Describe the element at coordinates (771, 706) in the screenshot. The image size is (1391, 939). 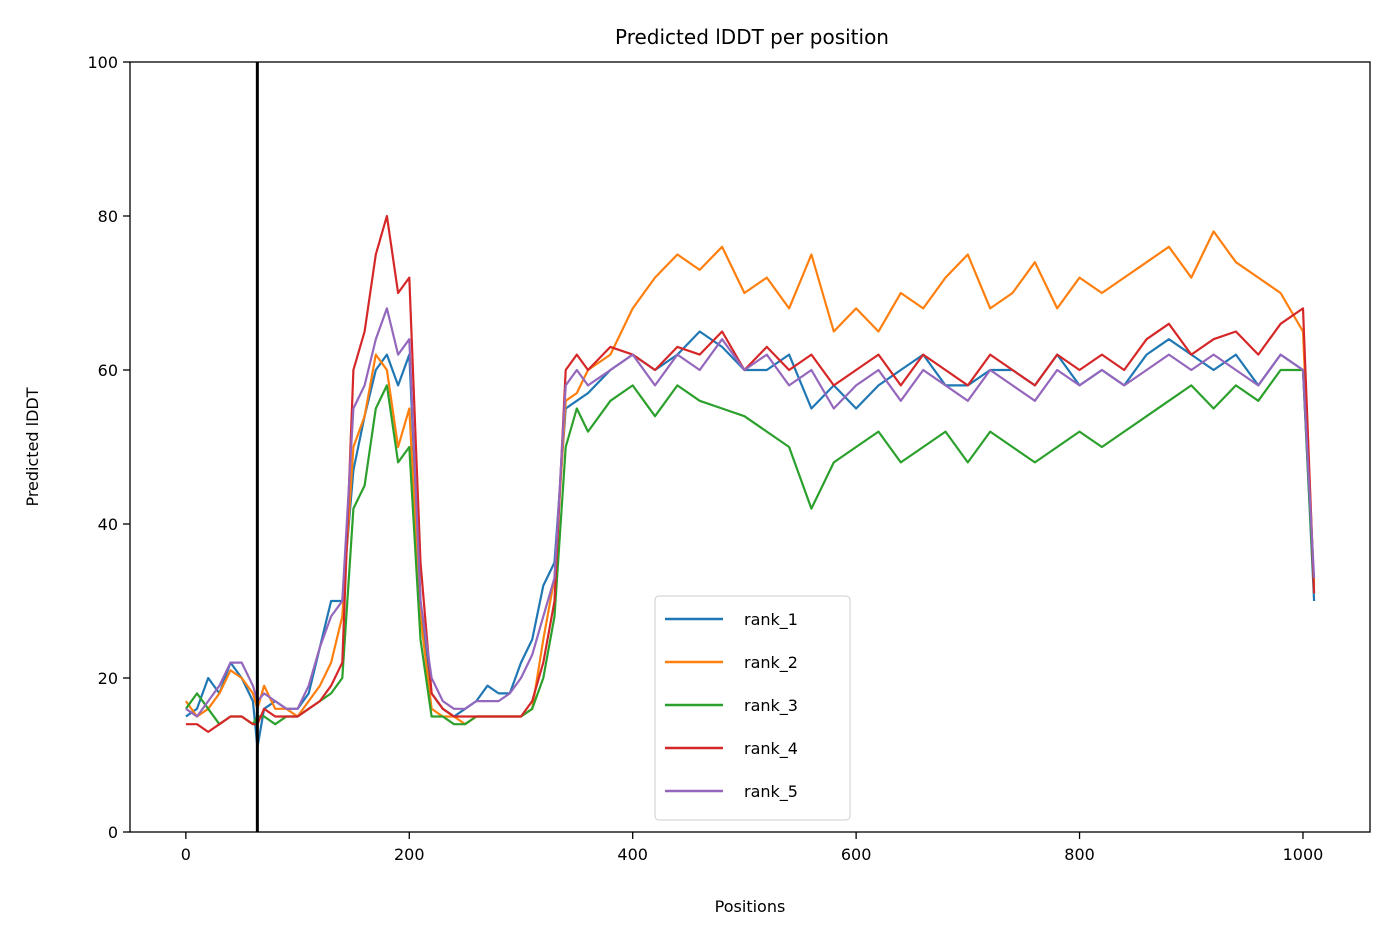
I see `legend-label-rank-3: rank_3` at that location.